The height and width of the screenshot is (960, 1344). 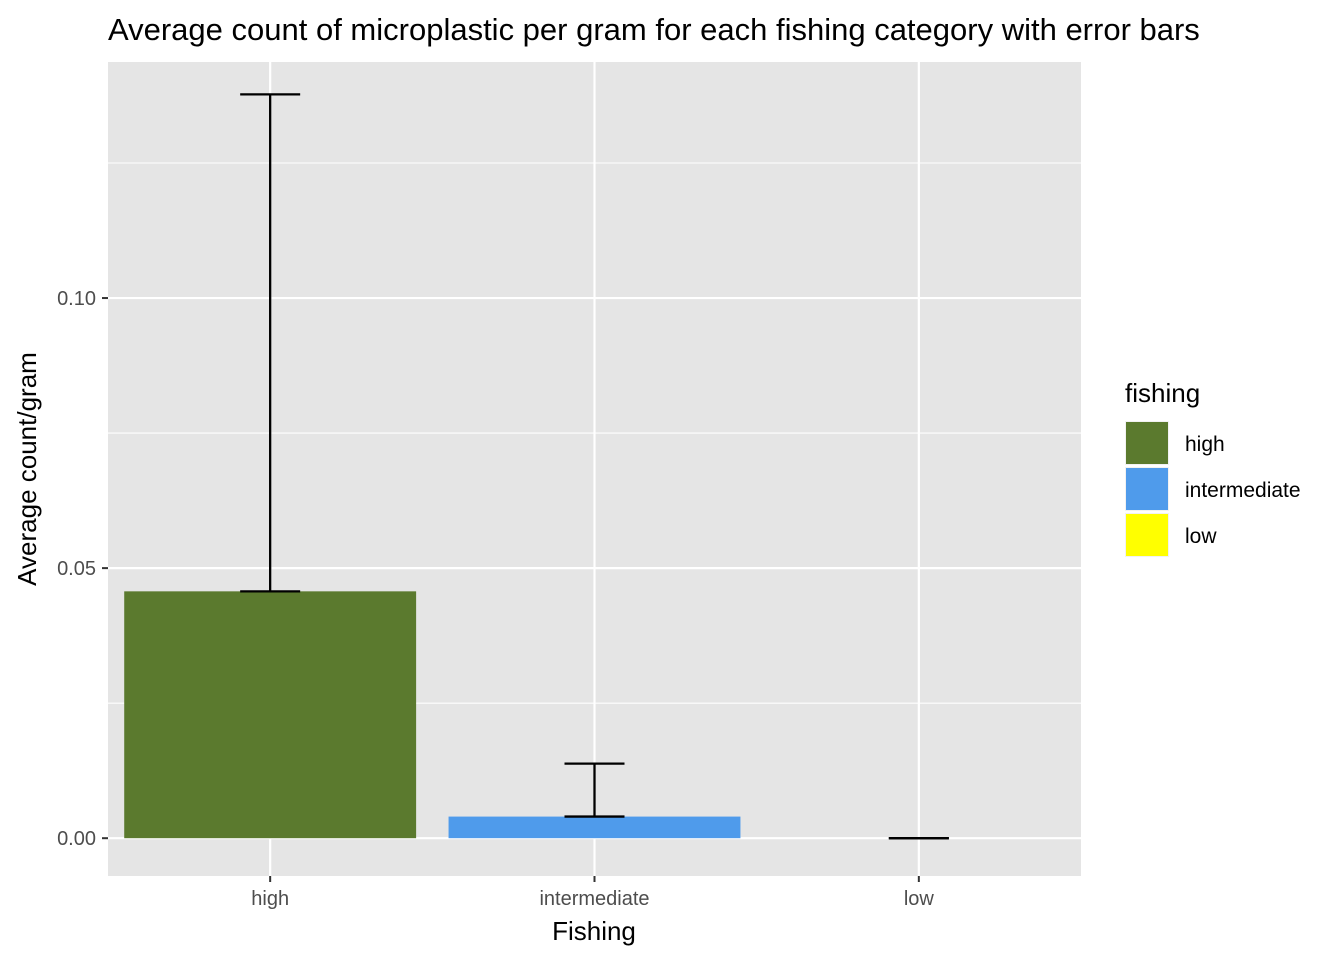 What do you see at coordinates (270, 343) in the screenshot?
I see `errorbar-high` at bounding box center [270, 343].